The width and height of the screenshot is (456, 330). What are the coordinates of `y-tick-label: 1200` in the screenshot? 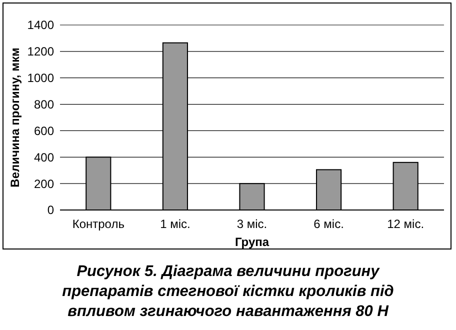 It's located at (40, 51).